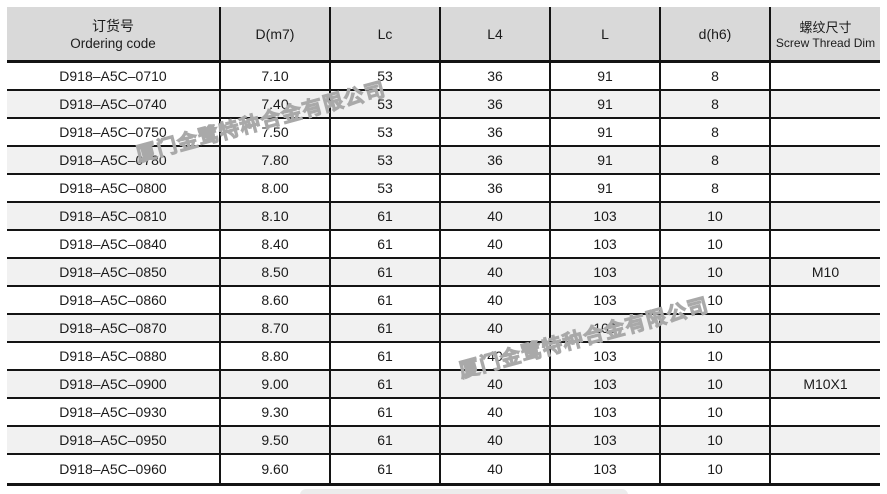 The height and width of the screenshot is (494, 887). What do you see at coordinates (276, 33) in the screenshot?
I see `header-d-m7: D(m7)` at bounding box center [276, 33].